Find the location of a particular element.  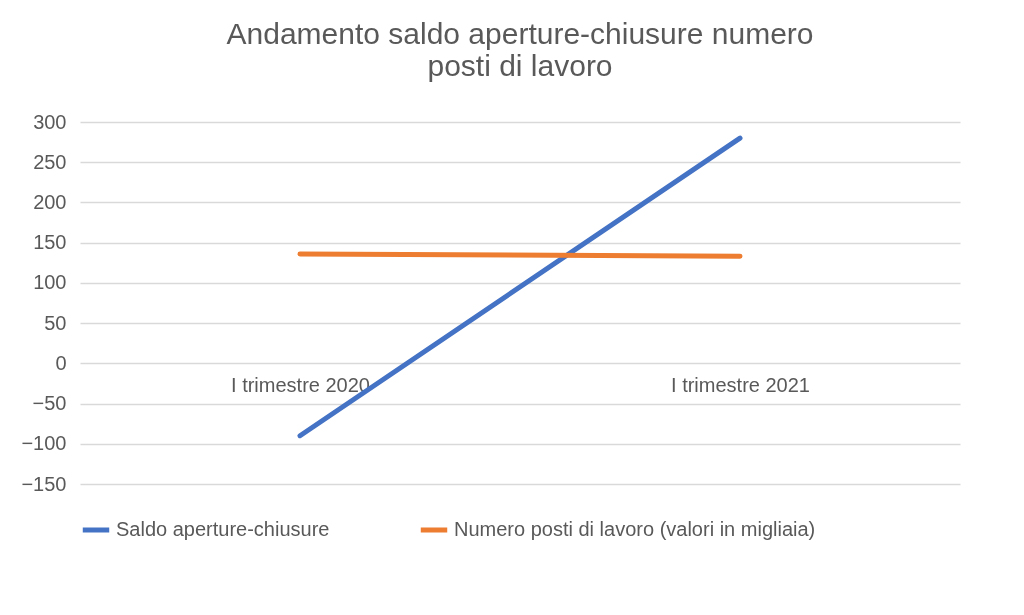

x-tick-label: I trimestre 2021 is located at coordinates (740, 384).